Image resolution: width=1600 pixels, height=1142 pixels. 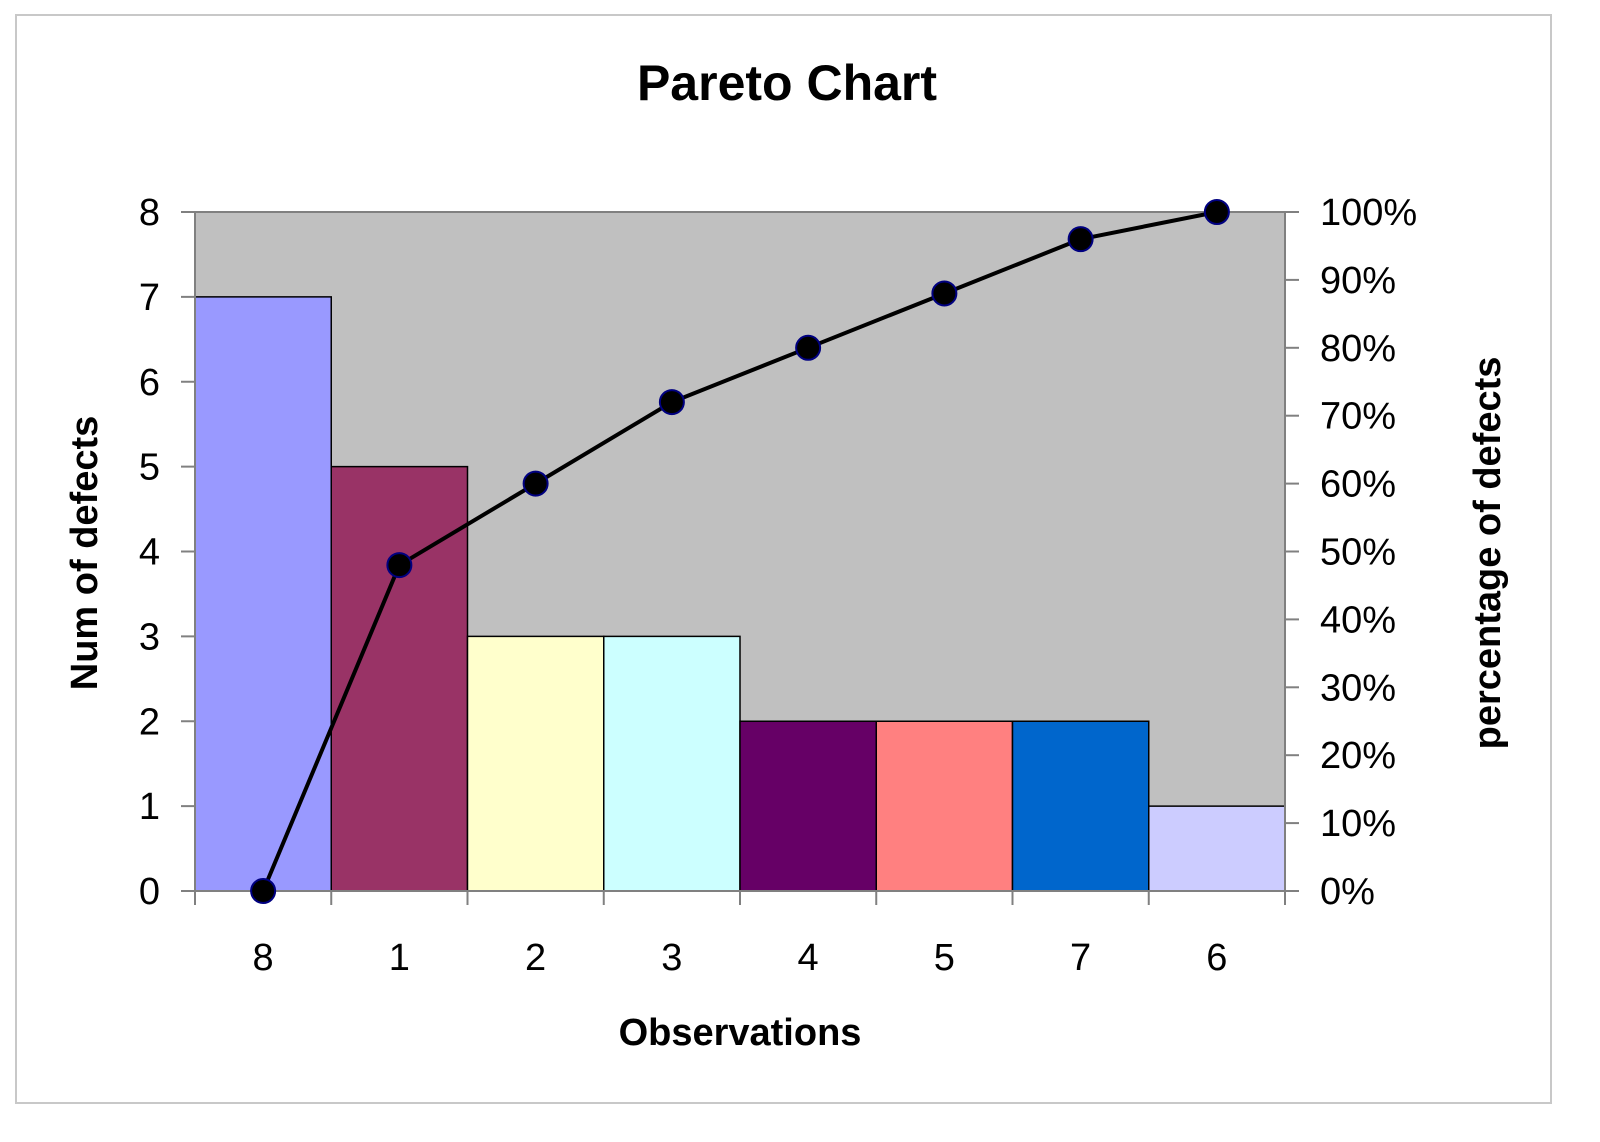 I want to click on y-tick-label: 0, so click(x=149, y=892).